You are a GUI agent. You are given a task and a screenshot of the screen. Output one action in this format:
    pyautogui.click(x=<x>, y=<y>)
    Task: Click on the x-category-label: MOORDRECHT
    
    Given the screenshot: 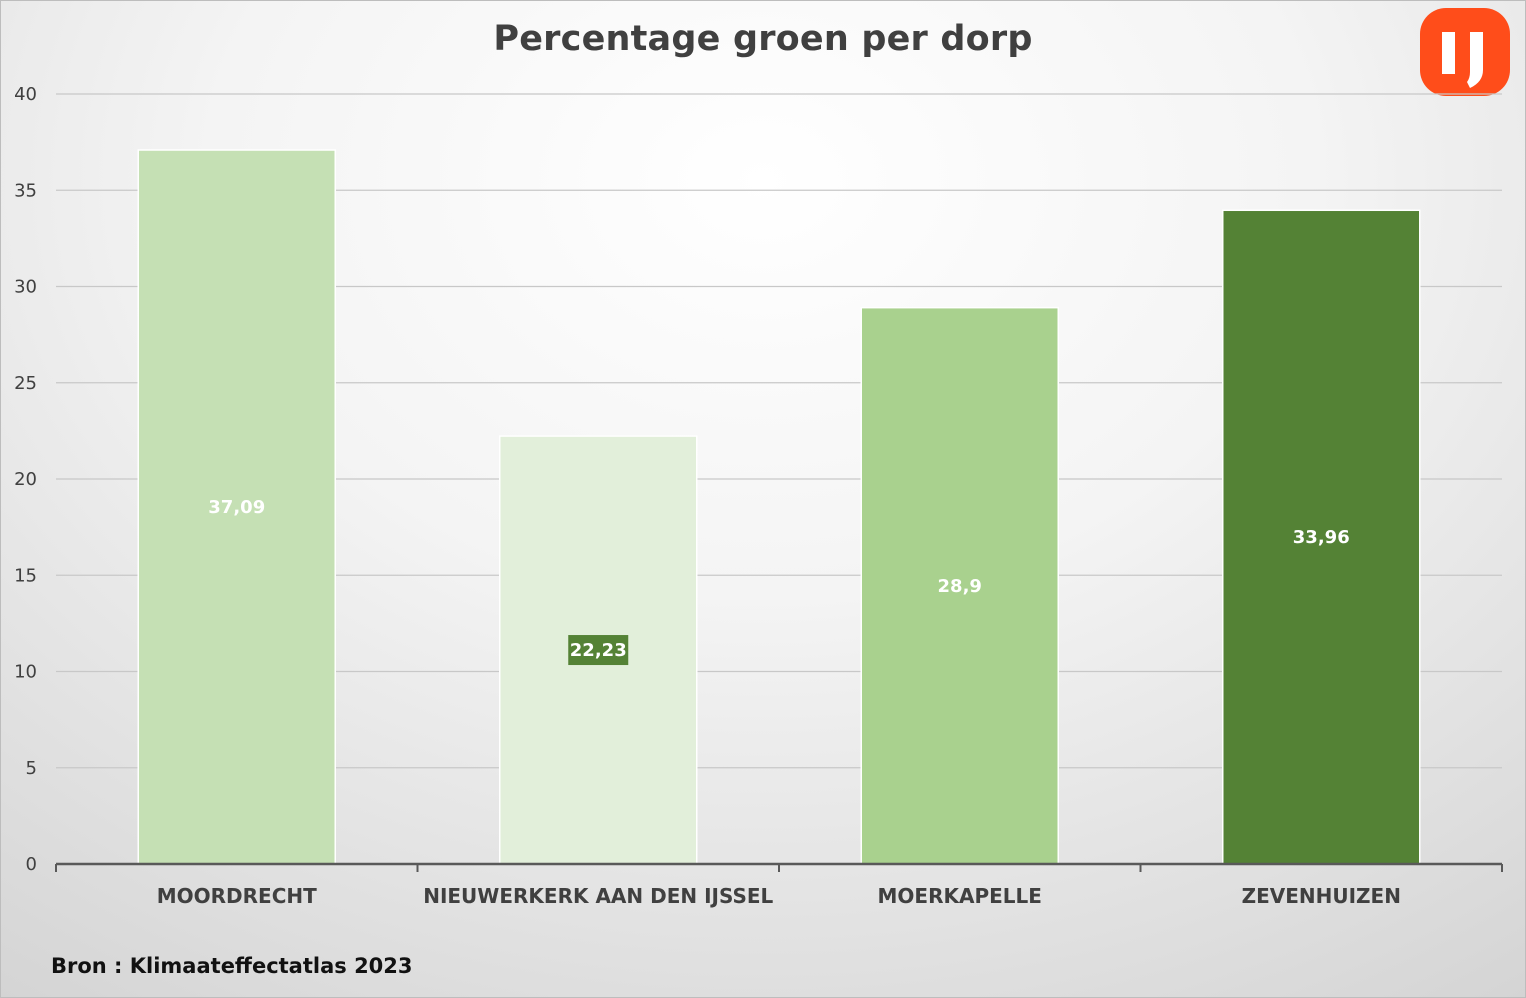 What is the action you would take?
    pyautogui.click(x=237, y=896)
    